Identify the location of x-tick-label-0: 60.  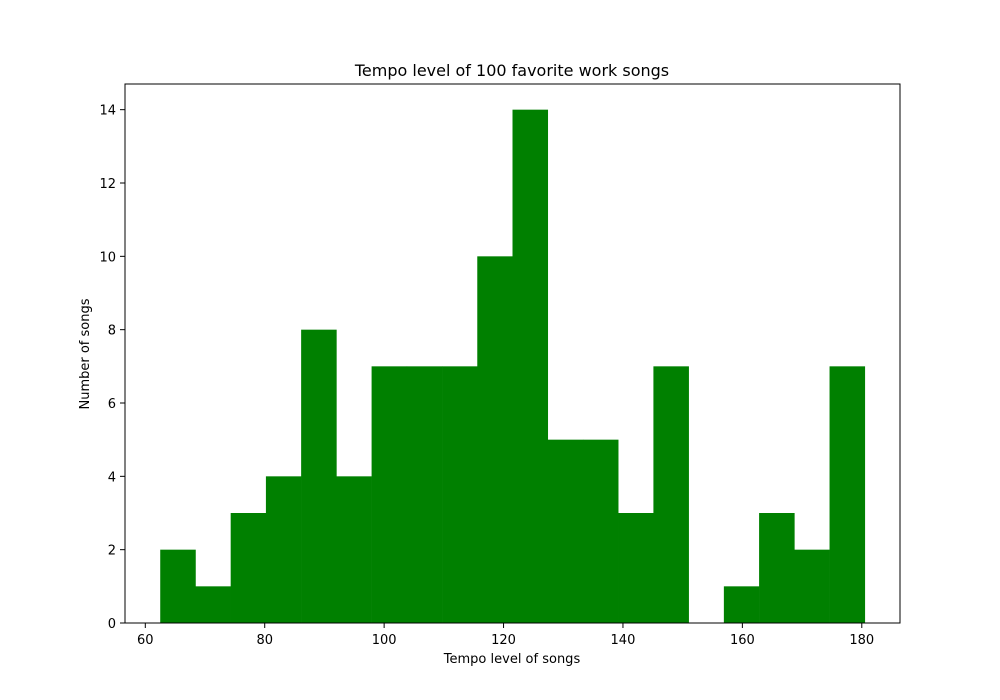
(145, 640).